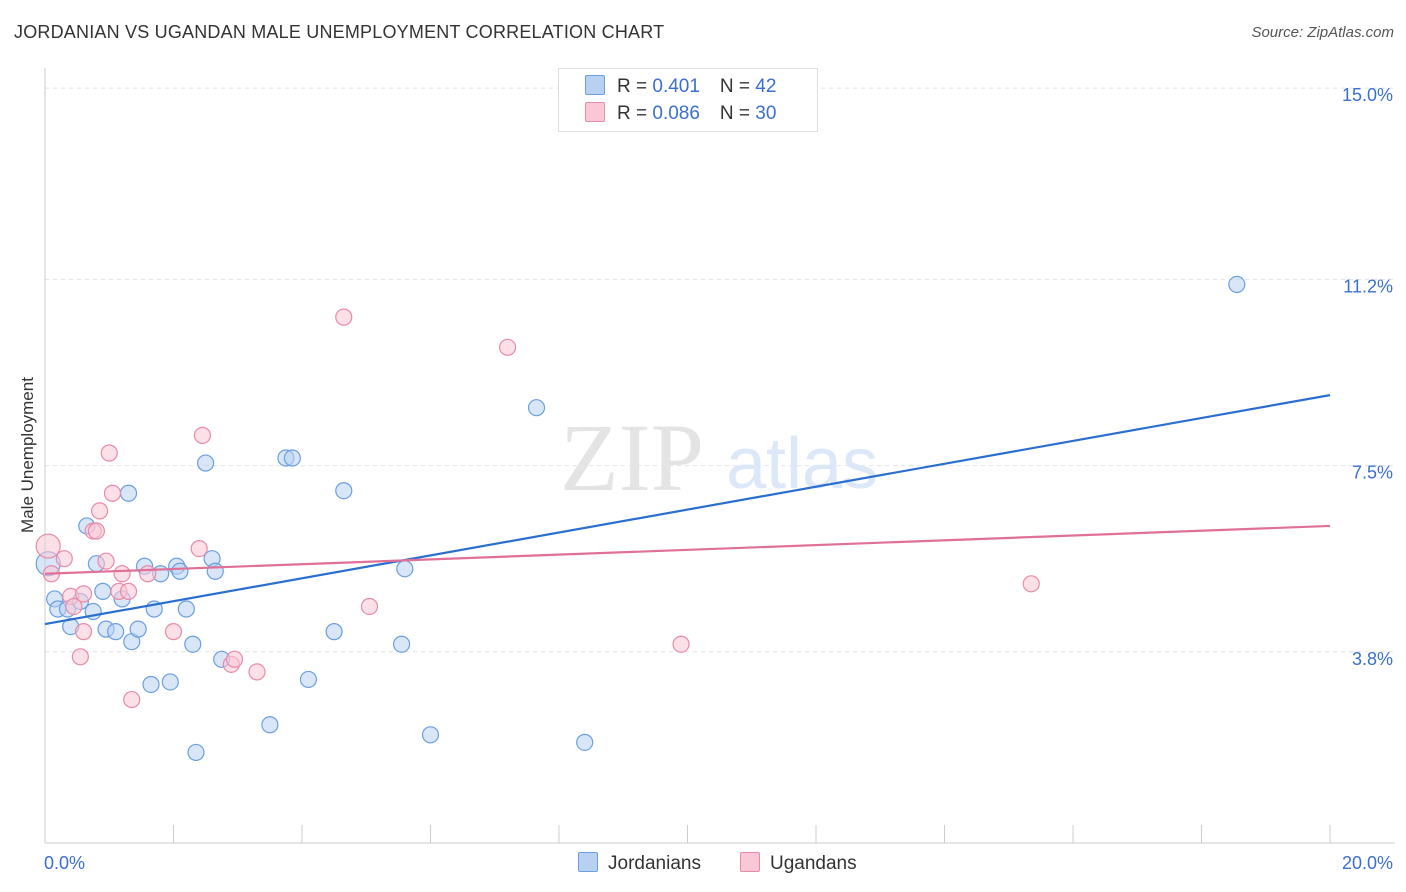  I want to click on legend-row-ugandans: R = 0.086 N = 30, so click(680, 115).